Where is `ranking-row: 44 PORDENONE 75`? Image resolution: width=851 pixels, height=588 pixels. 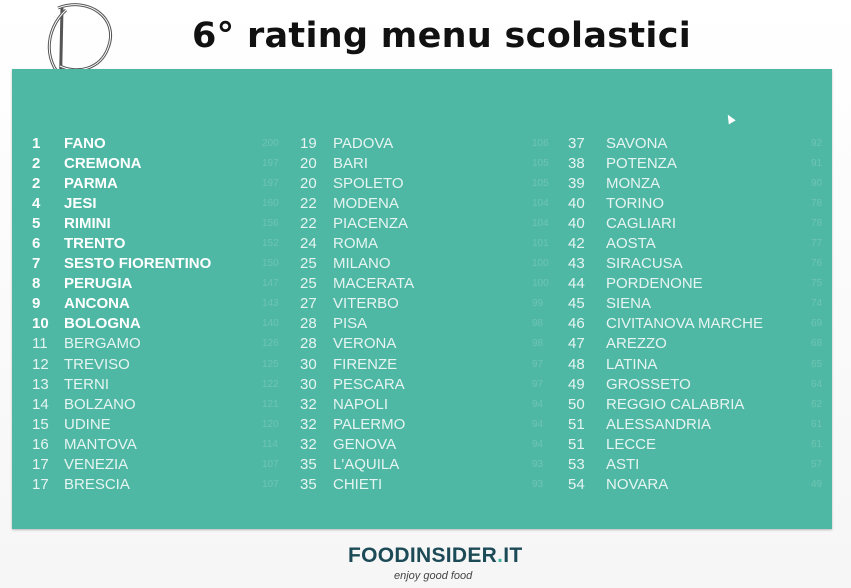 ranking-row: 44 PORDENONE 75 is located at coordinates (695, 284).